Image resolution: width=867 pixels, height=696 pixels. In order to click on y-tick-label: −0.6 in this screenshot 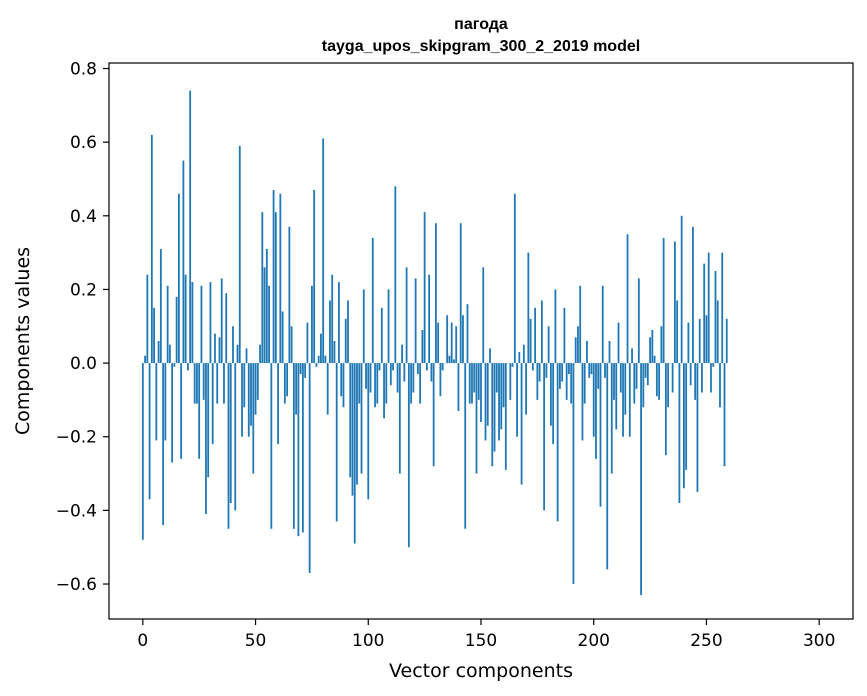, I will do `click(76, 585)`.